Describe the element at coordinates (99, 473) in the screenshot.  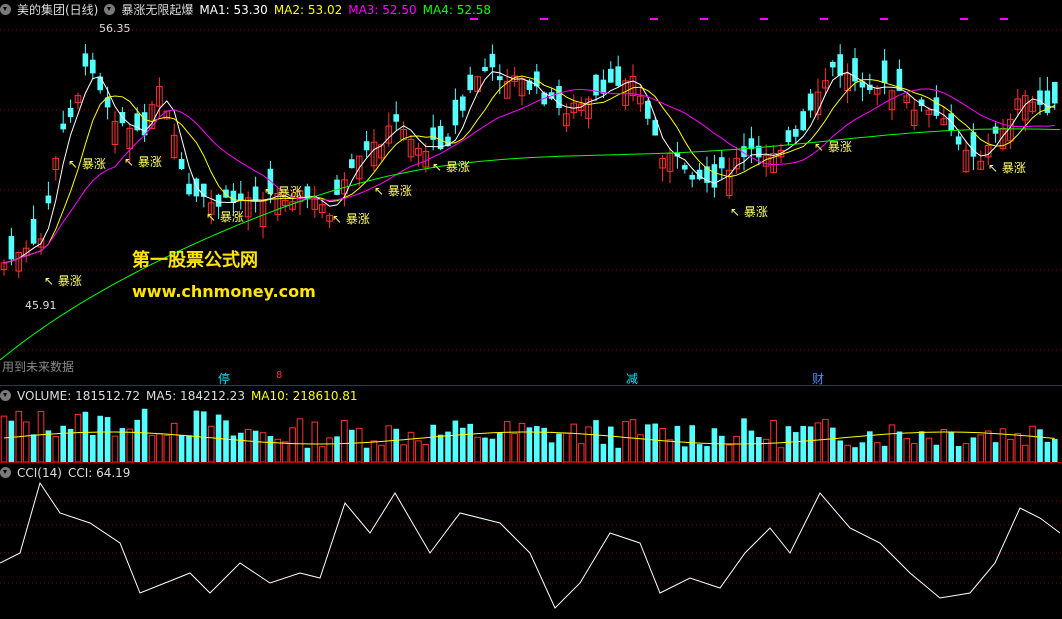
I see `cci-value: CCI: 64.19` at that location.